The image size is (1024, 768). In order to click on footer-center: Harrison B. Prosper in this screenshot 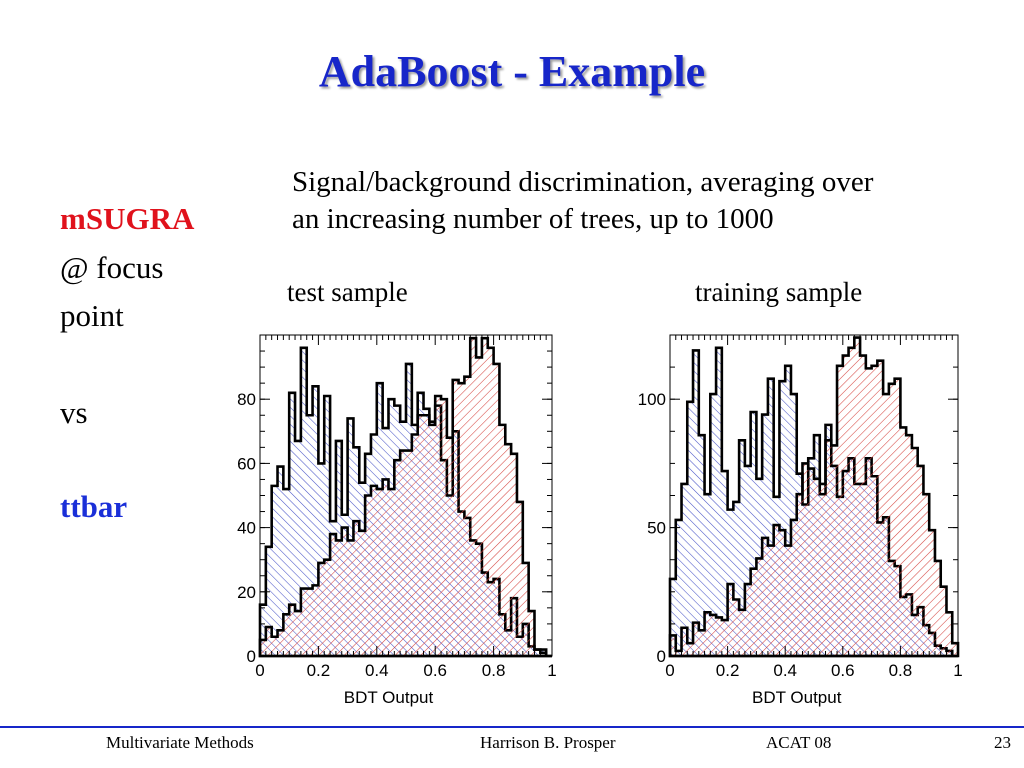, I will do `click(548, 742)`.